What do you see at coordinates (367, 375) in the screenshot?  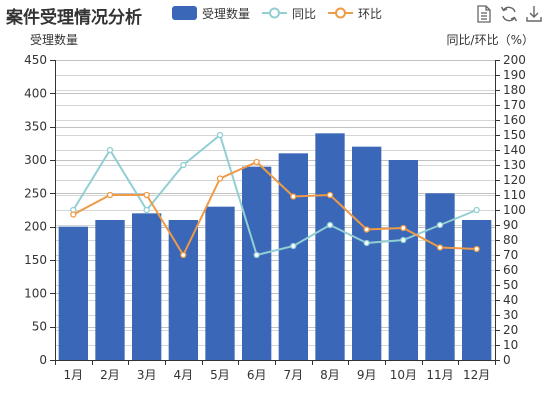 I see `x-tick-label: 9月` at bounding box center [367, 375].